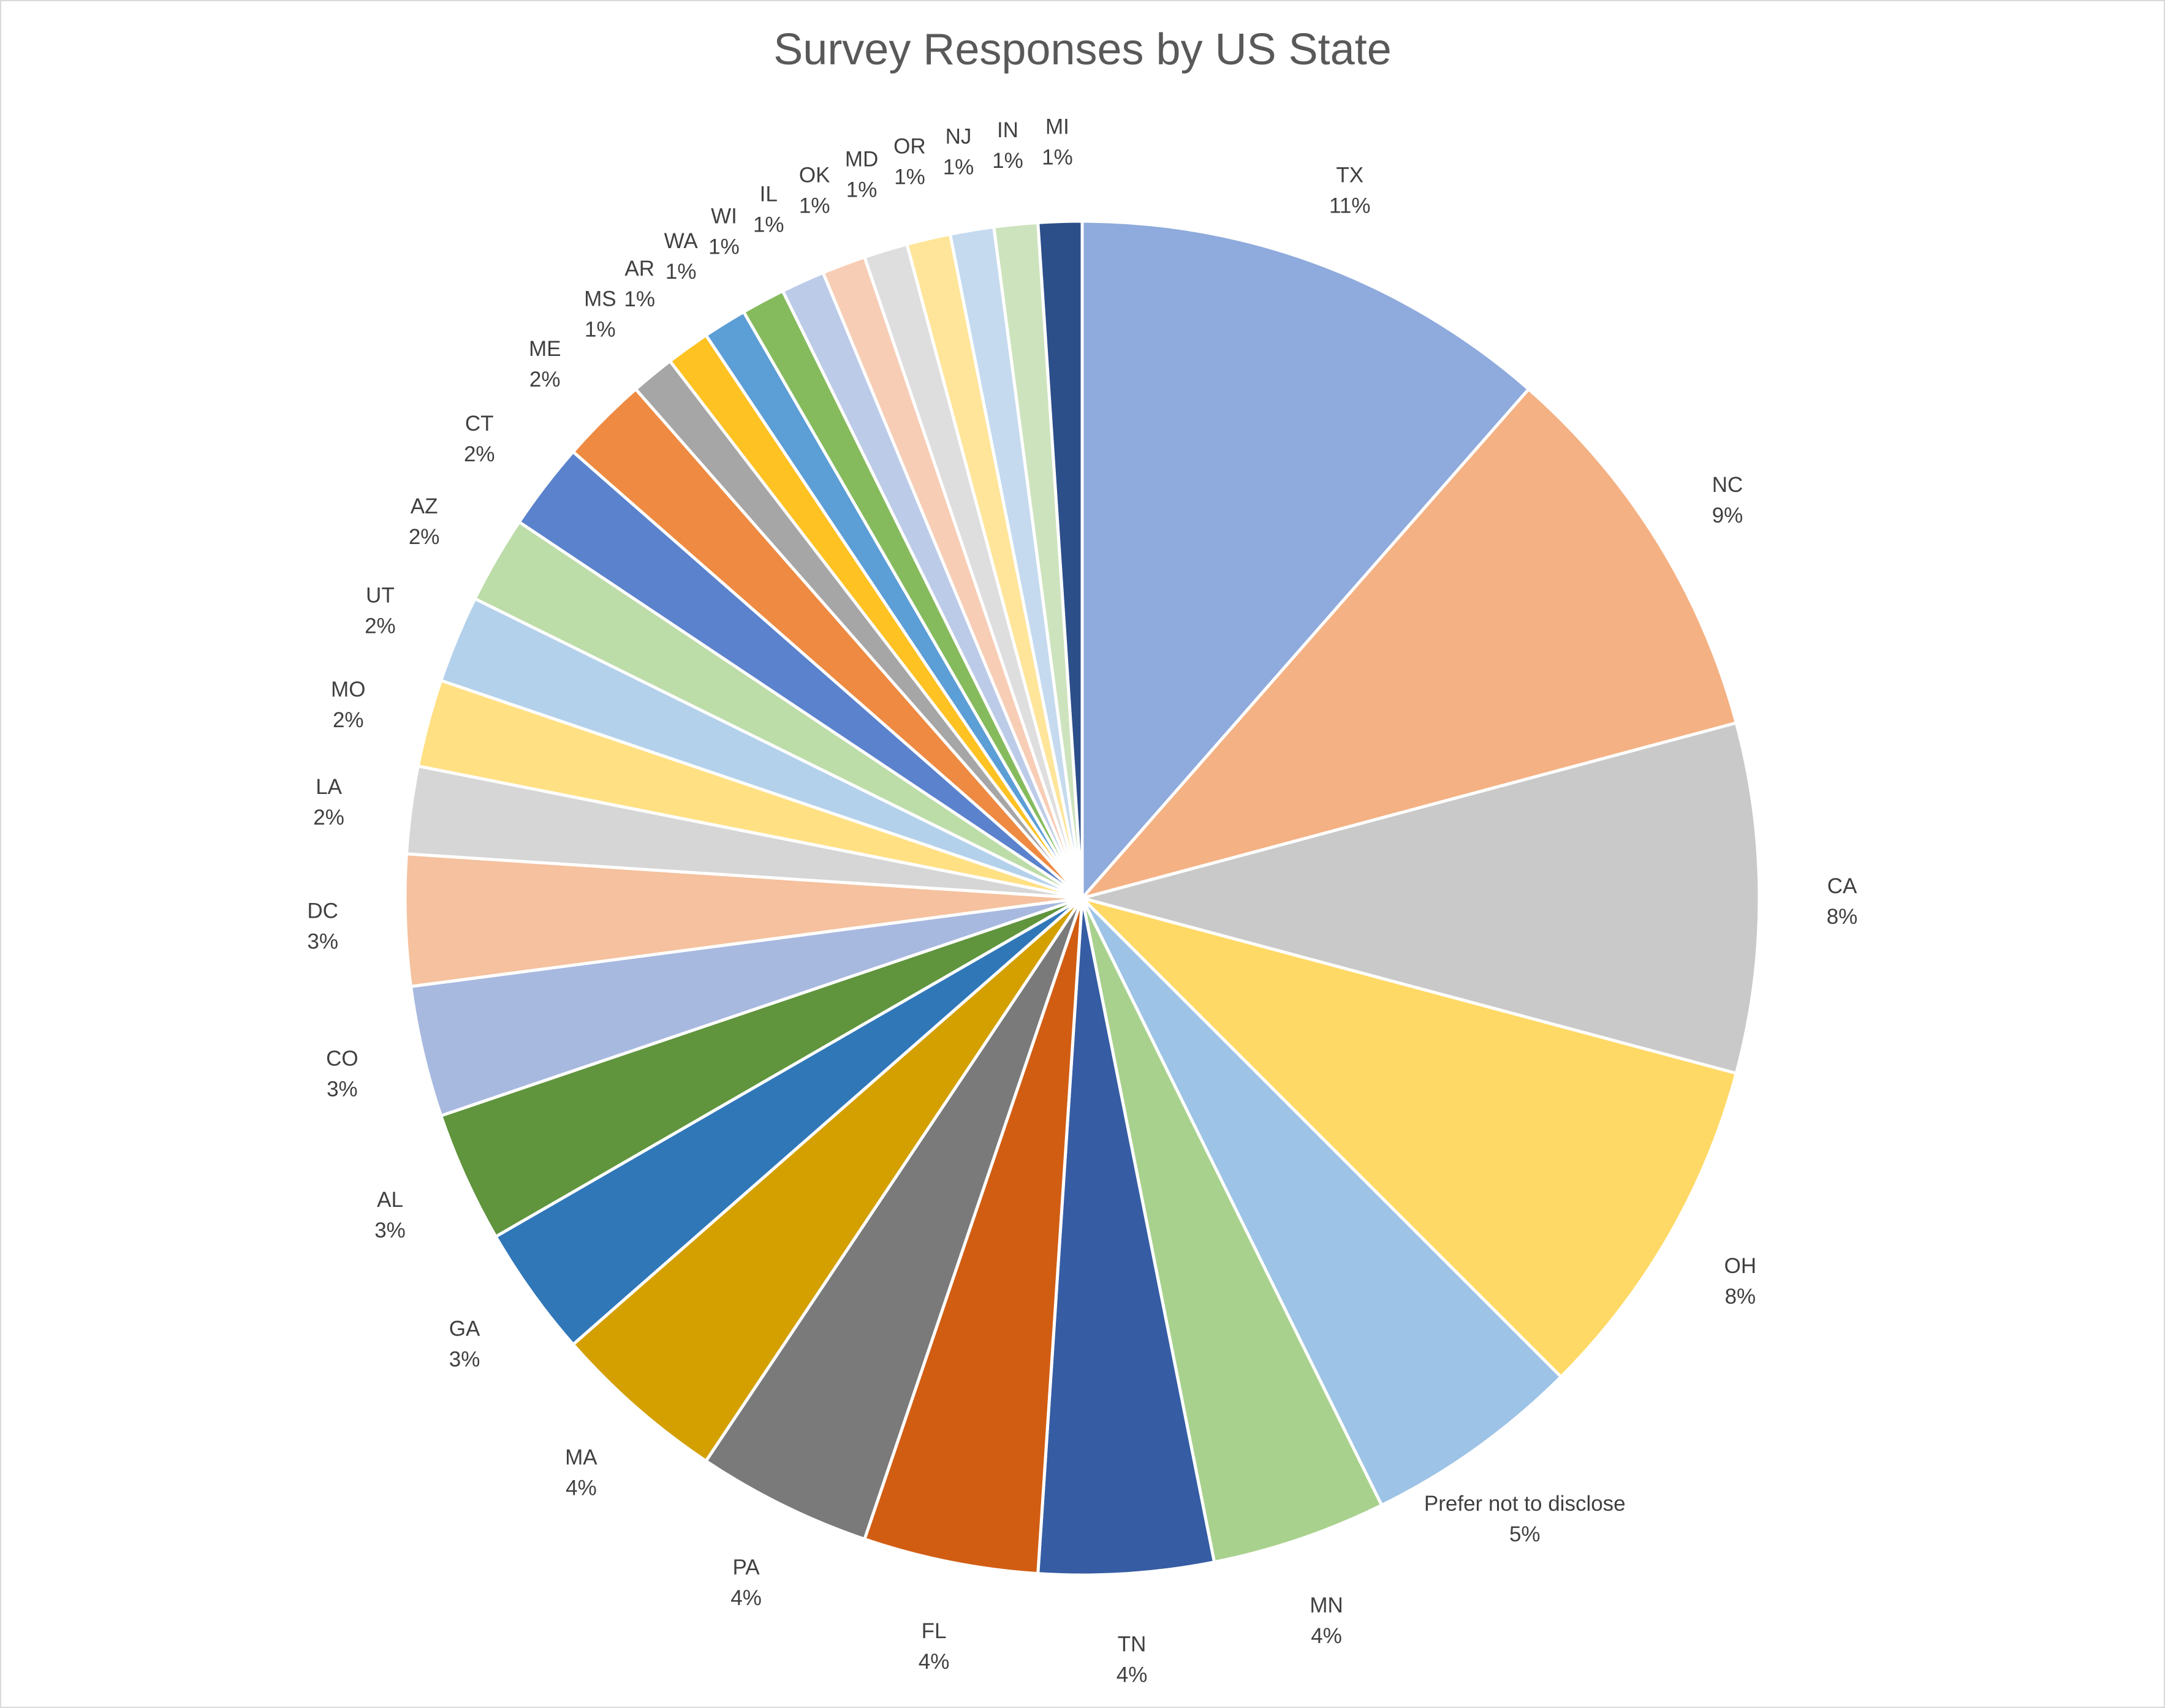 The height and width of the screenshot is (1708, 2165). I want to click on data-label-category: NJ, so click(959, 137).